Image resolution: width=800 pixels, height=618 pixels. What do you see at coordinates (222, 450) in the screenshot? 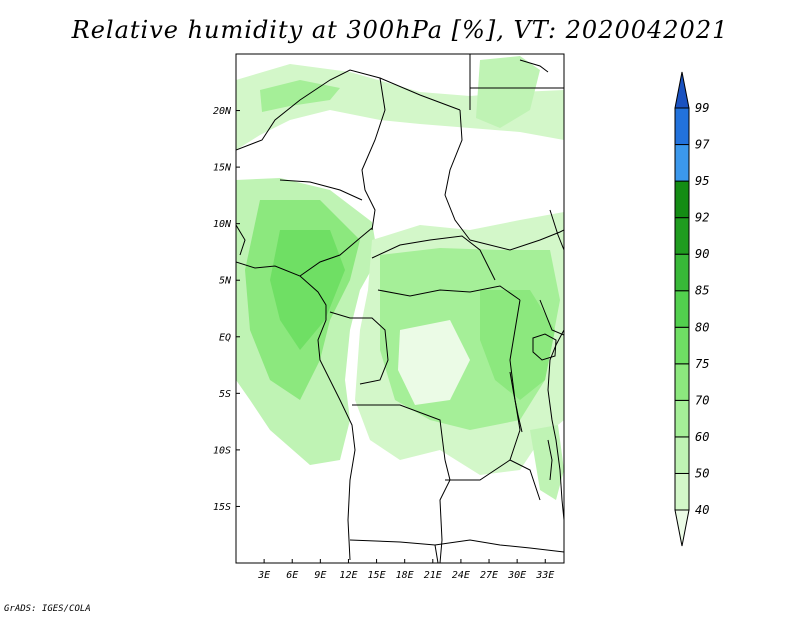
I see `lat-tick-label: 10S` at bounding box center [222, 450].